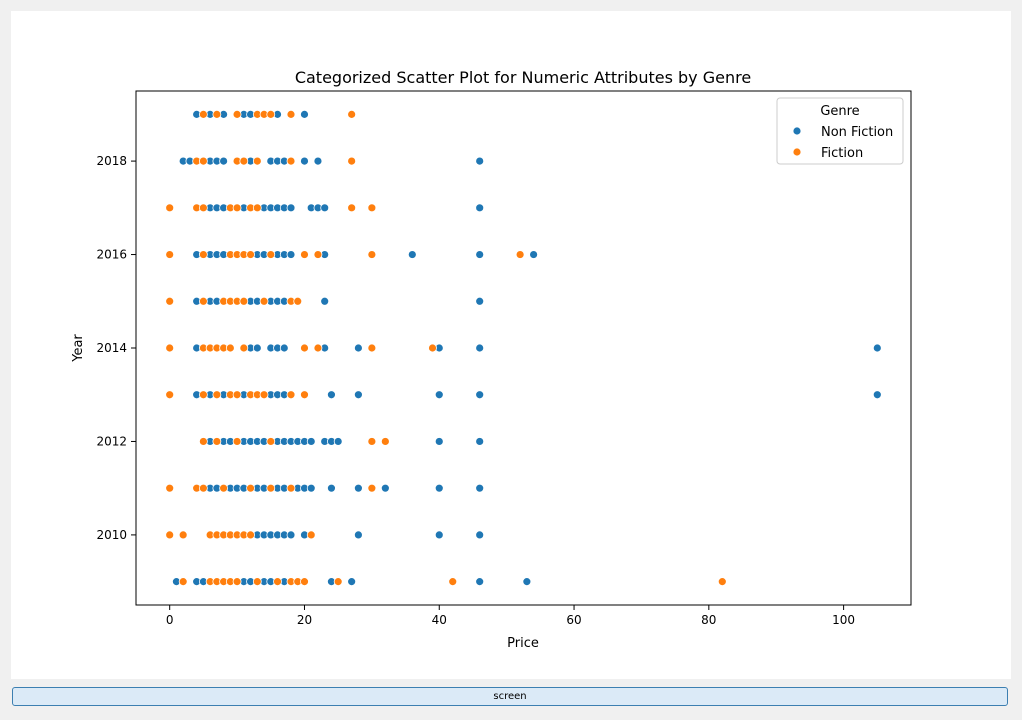 The image size is (1022, 720). I want to click on legend-title: Genre, so click(839, 111).